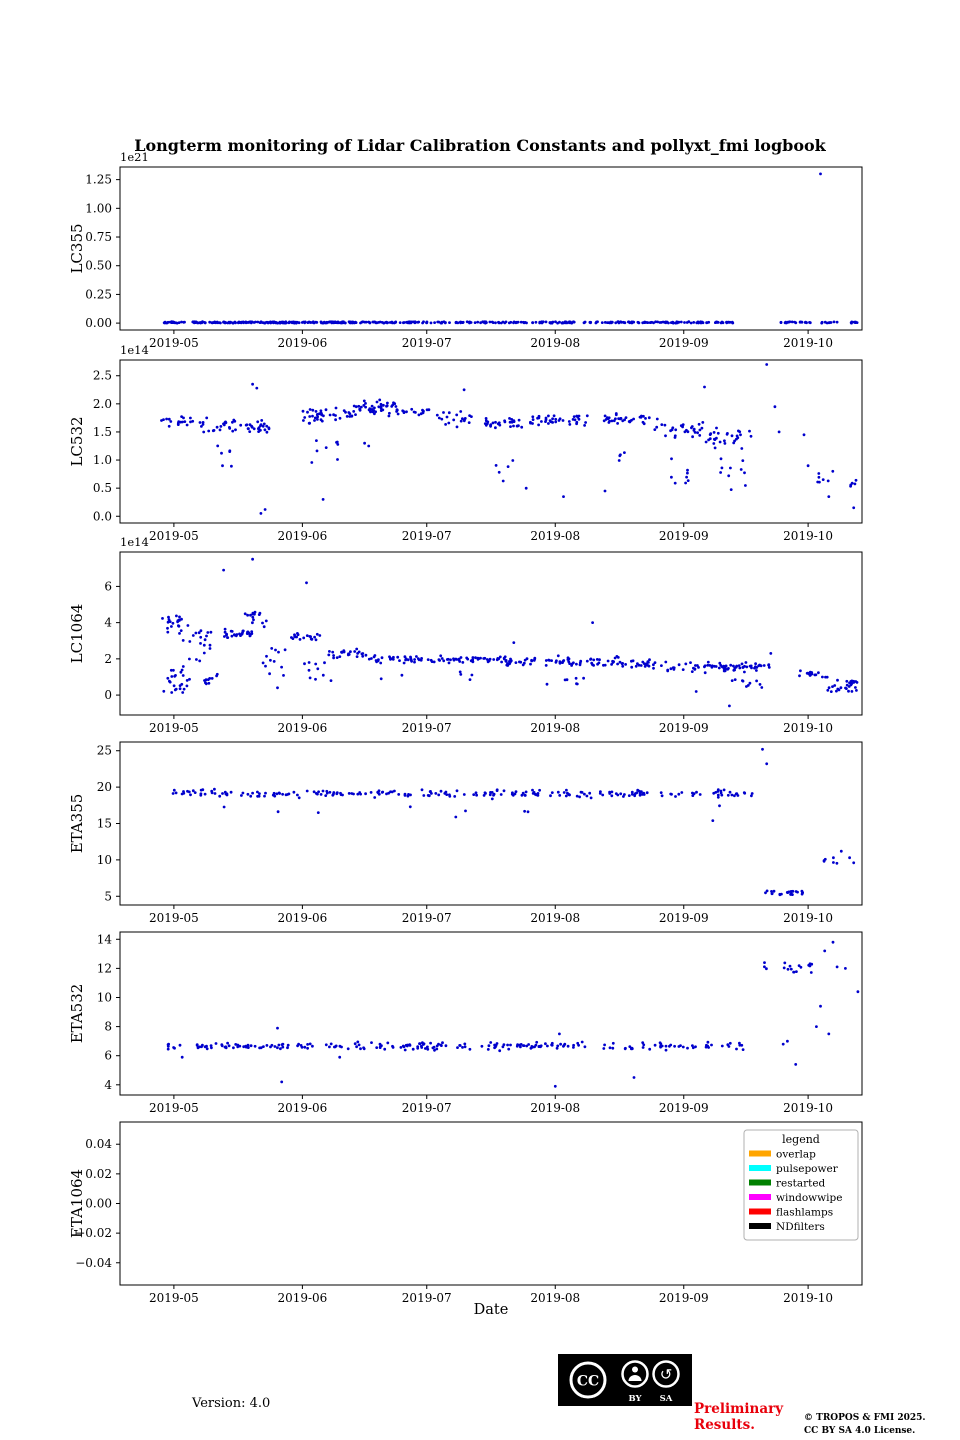  What do you see at coordinates (635, 1399) in the screenshot?
I see `cc-by-label: BY` at bounding box center [635, 1399].